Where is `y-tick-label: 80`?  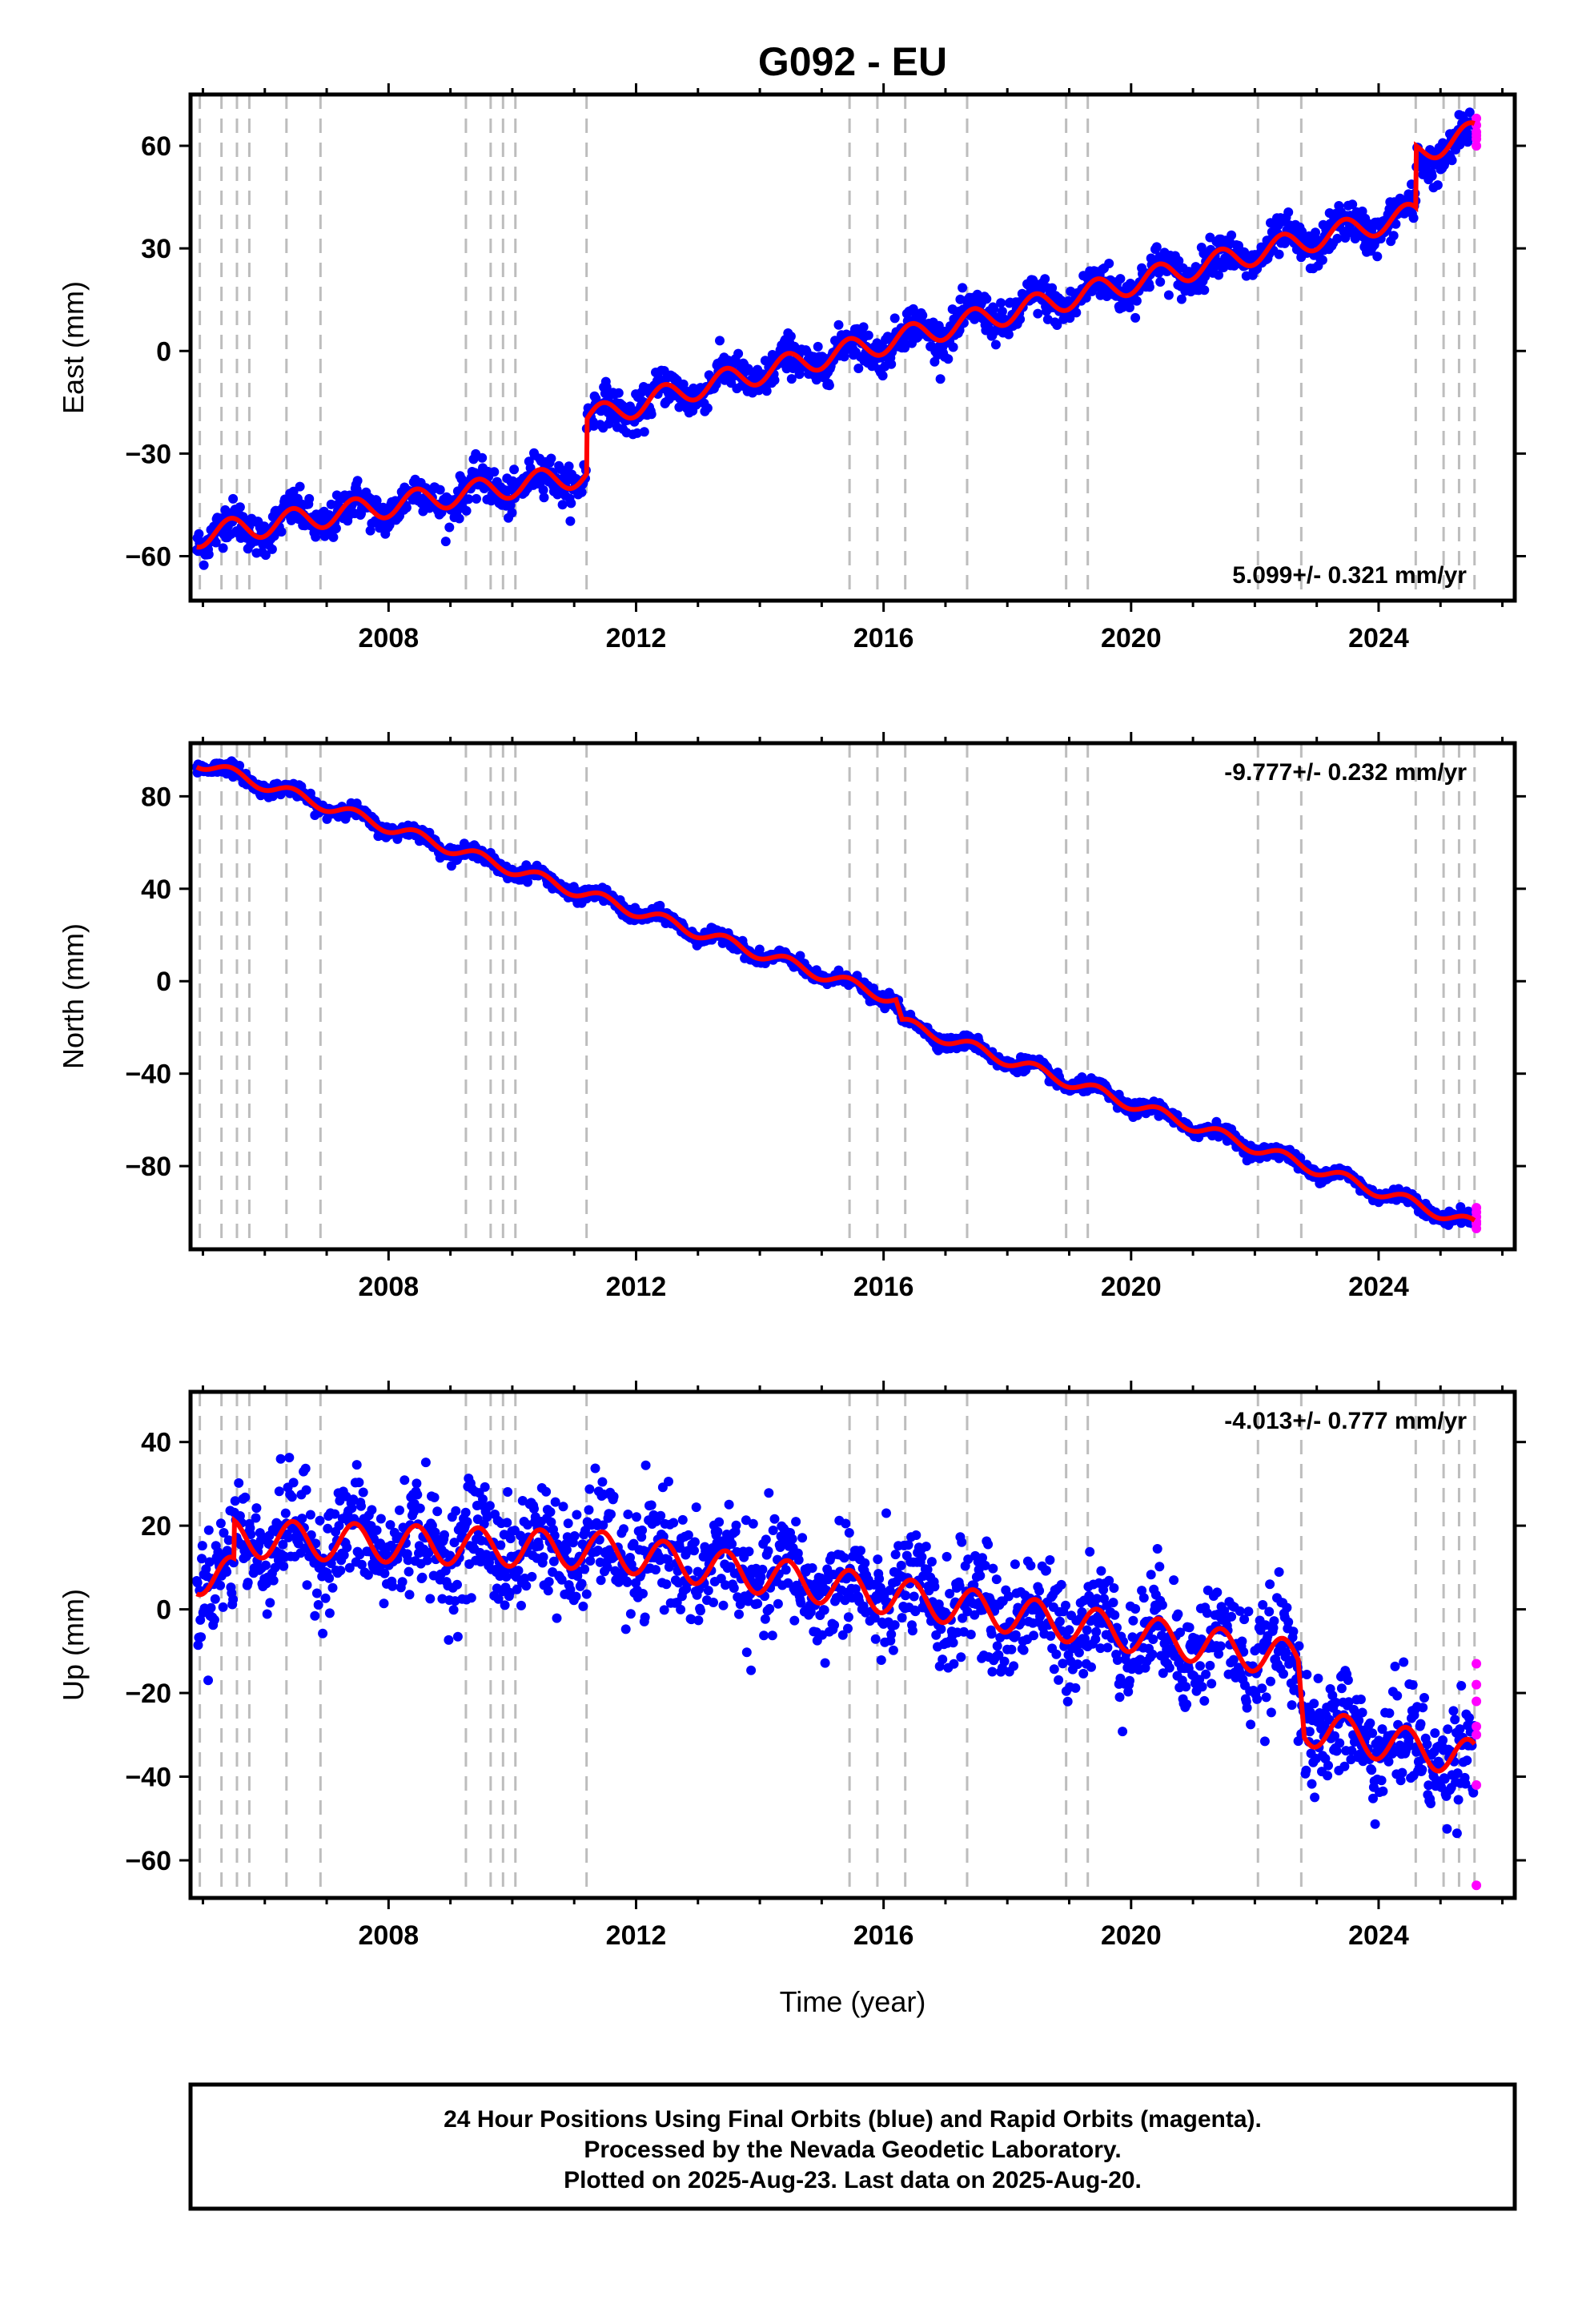 y-tick-label: 80 is located at coordinates (156, 797).